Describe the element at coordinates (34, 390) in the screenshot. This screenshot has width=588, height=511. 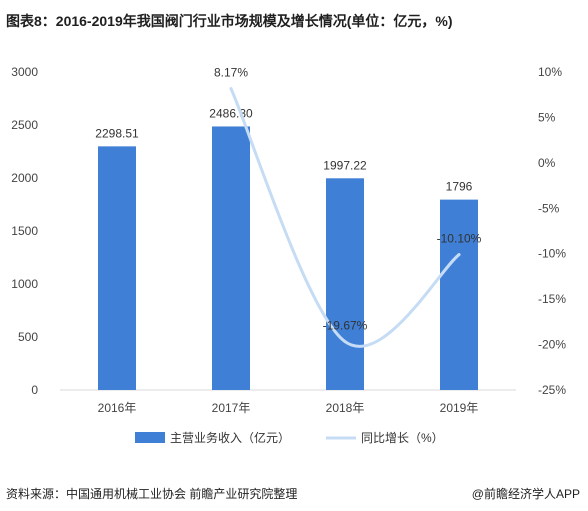
I see `y-left-tick-label: 0` at that location.